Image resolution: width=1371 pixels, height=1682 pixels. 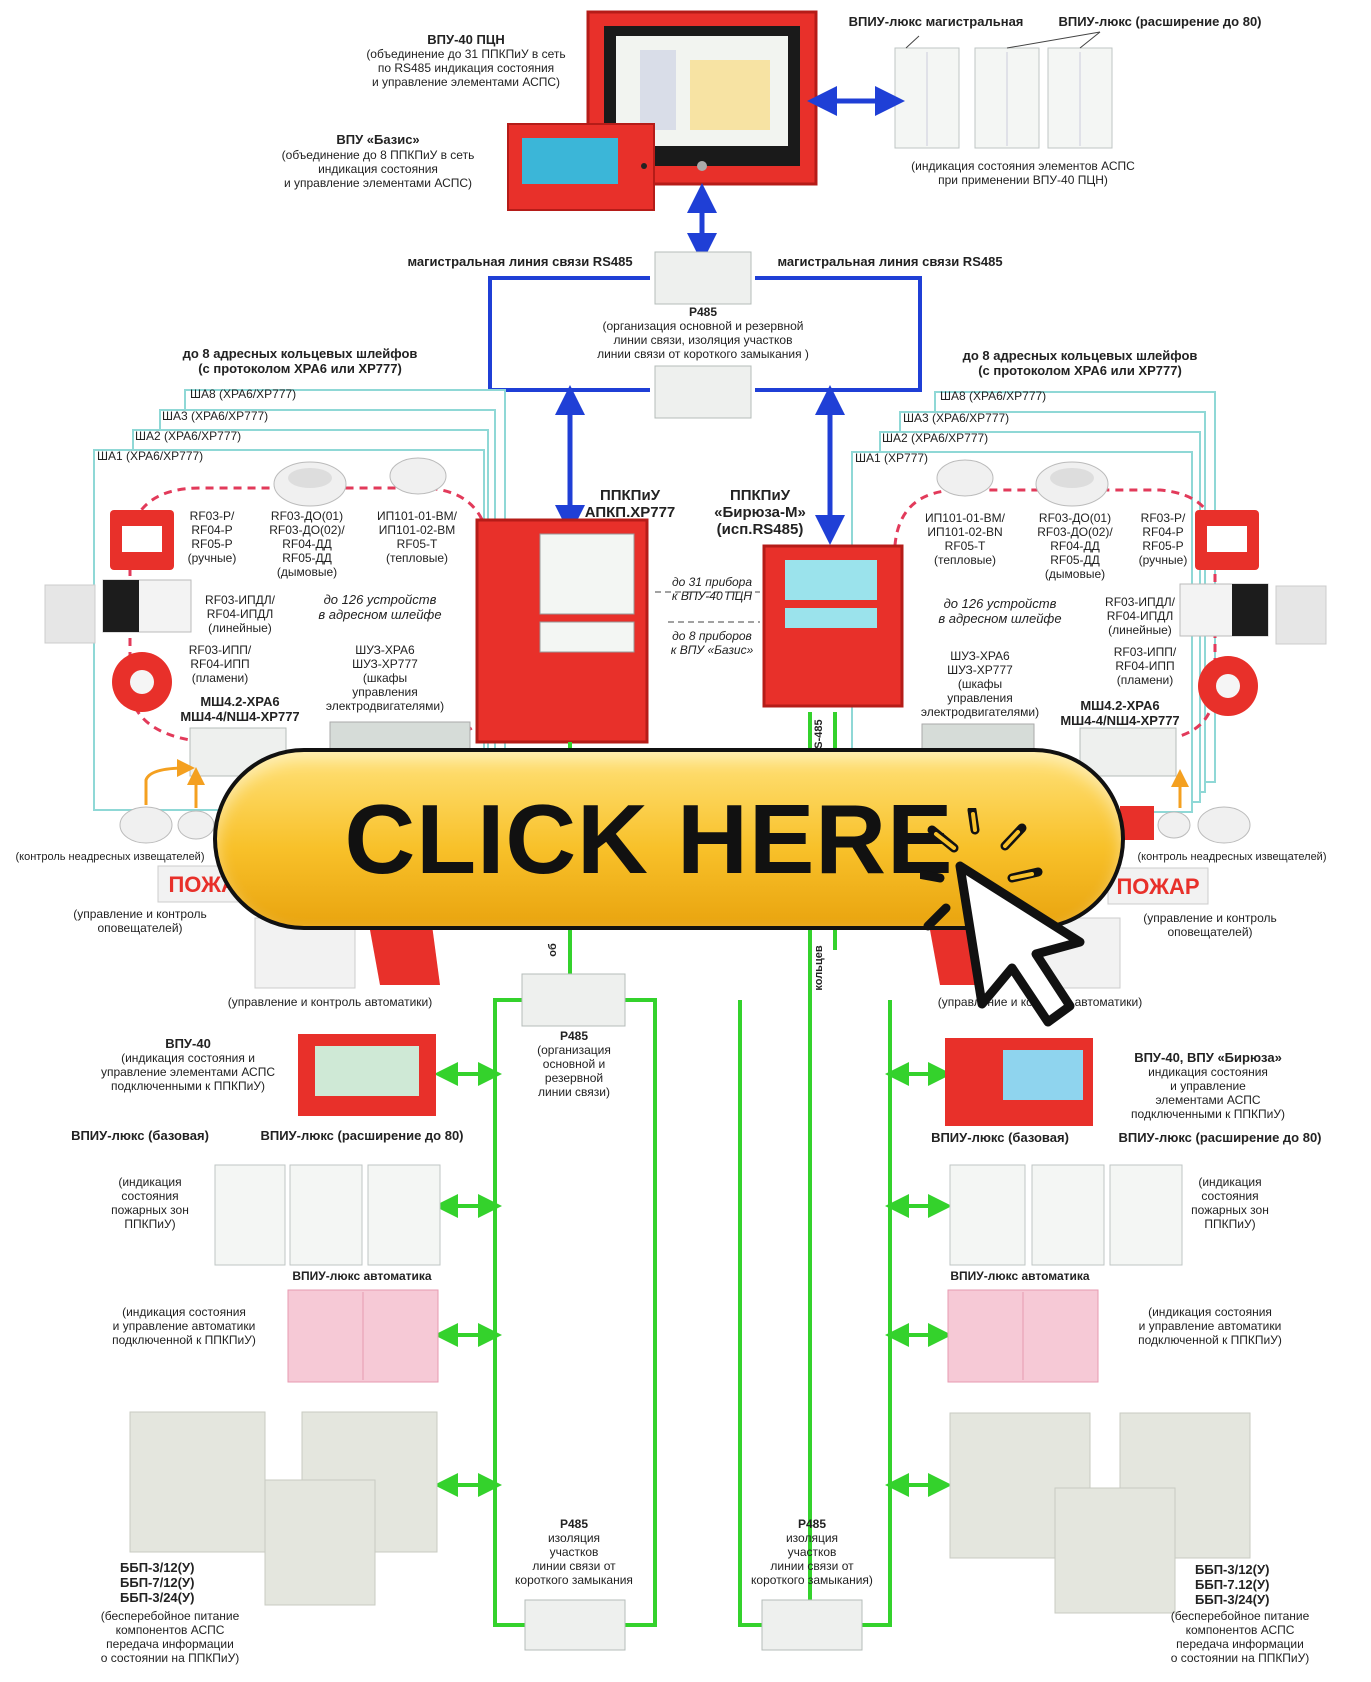 What do you see at coordinates (149, 1224) in the screenshot?
I see `bottom_left-zones-line-3: ППКПиУ)` at bounding box center [149, 1224].